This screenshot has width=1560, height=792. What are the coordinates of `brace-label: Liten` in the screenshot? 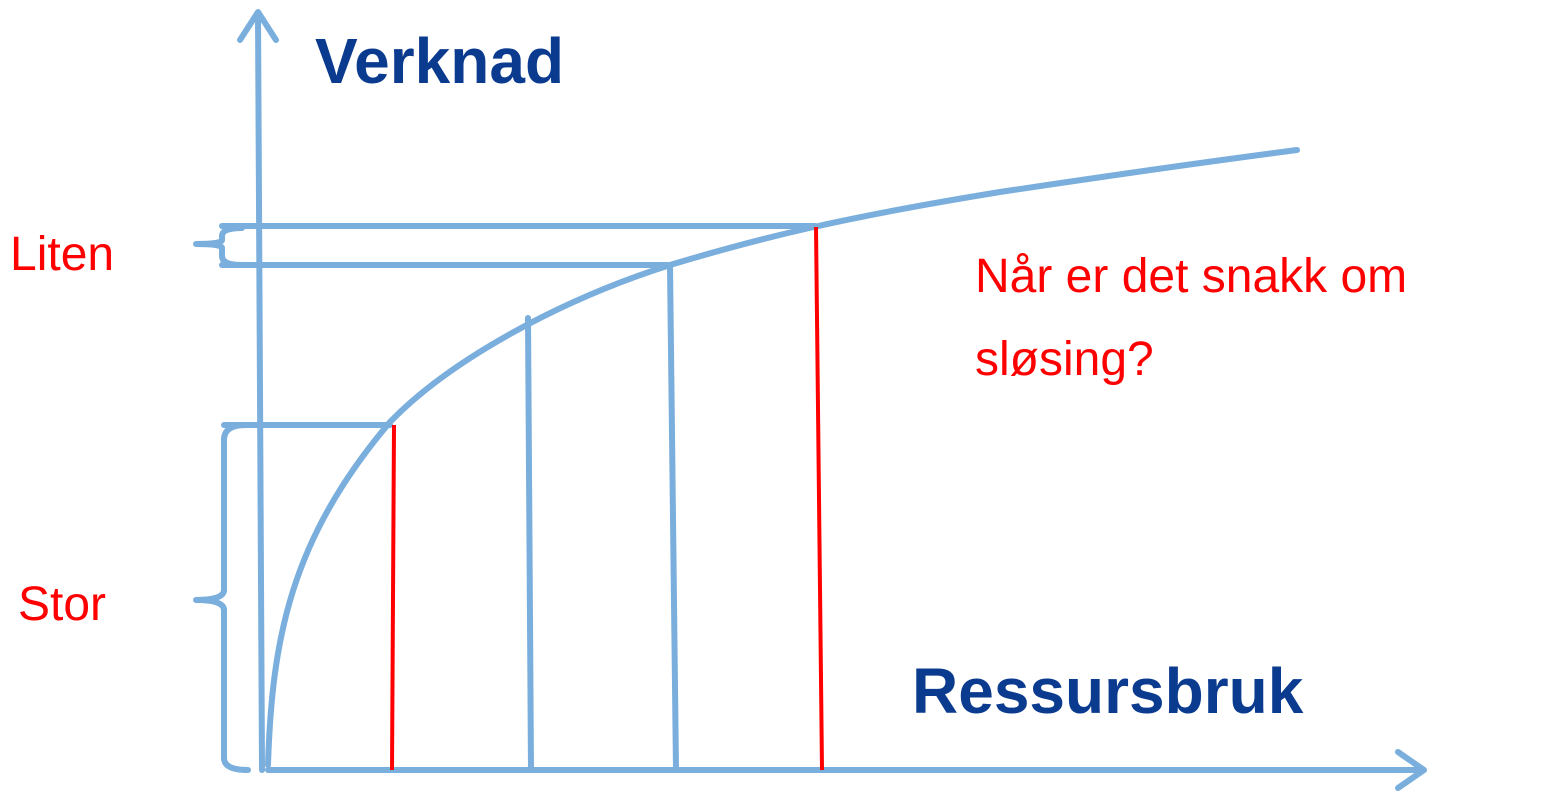 It's located at (62, 254).